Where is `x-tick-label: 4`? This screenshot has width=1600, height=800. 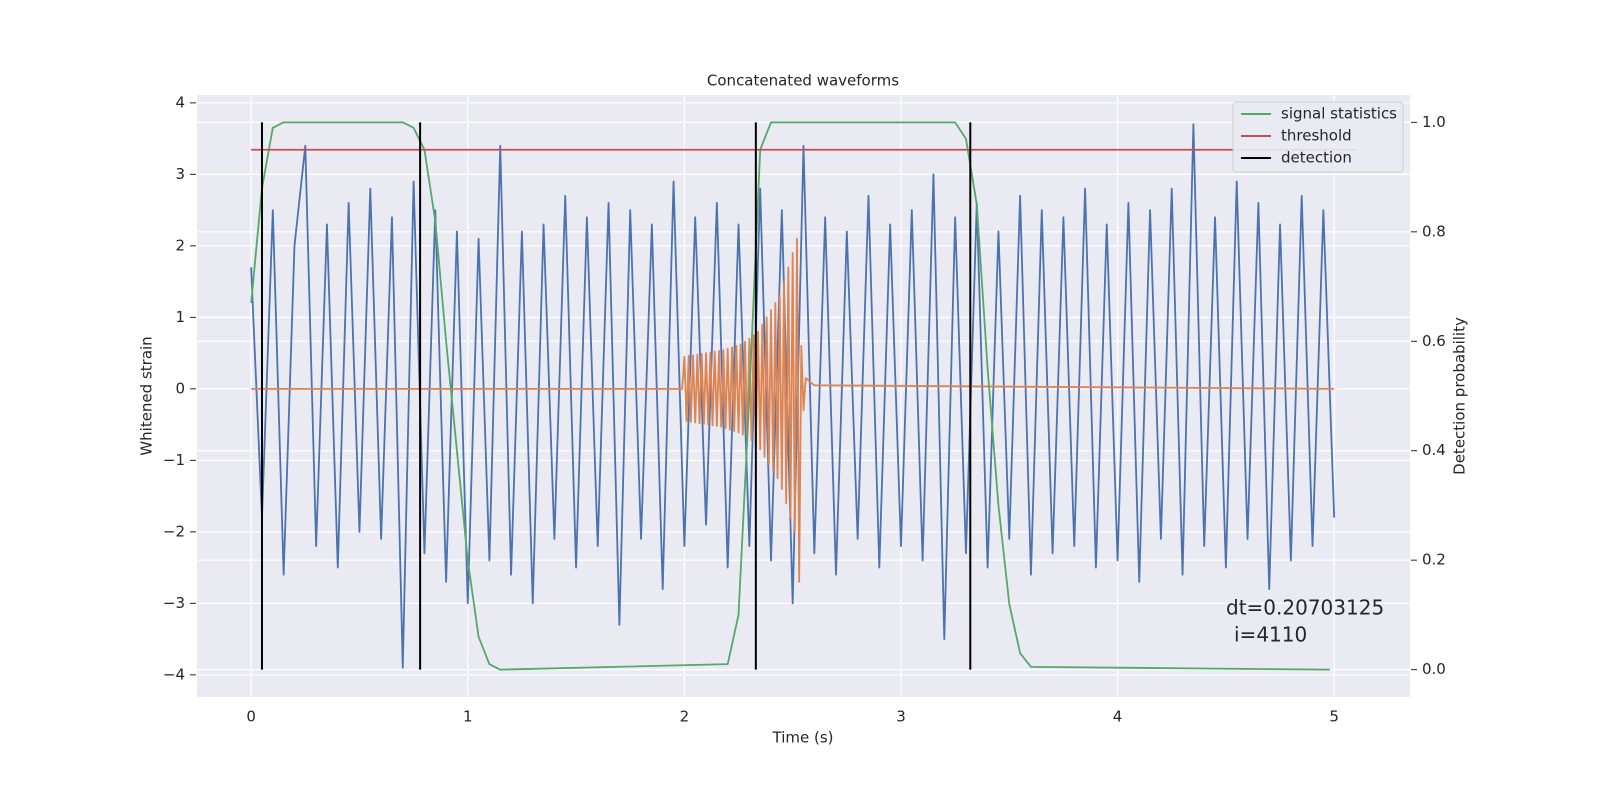 x-tick-label: 4 is located at coordinates (1118, 717).